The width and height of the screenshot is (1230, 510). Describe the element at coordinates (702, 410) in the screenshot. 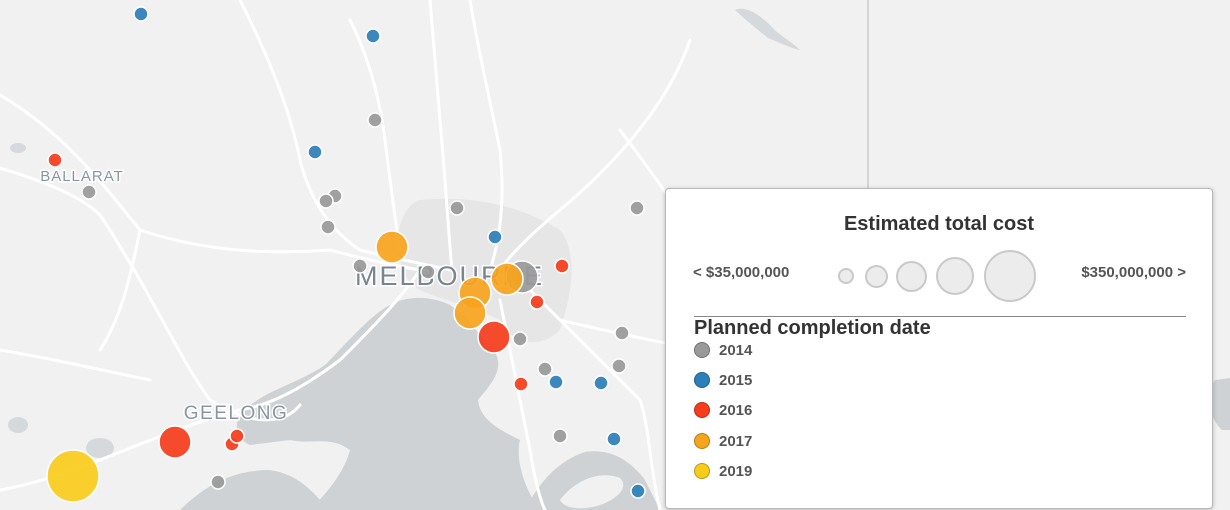

I see `swatch-2016` at that location.